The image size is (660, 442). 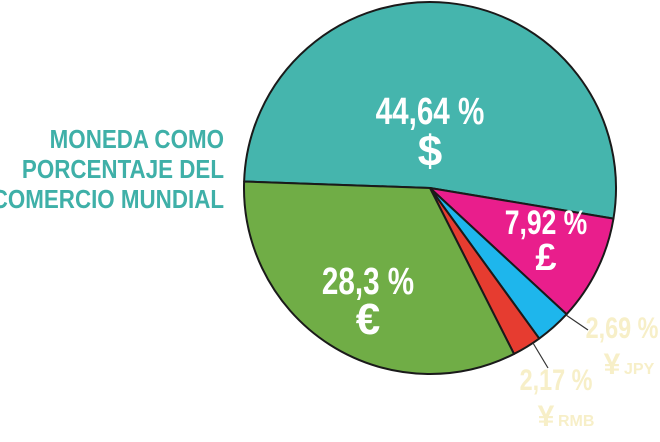 I want to click on slice-value-label-4: 2,17 %, so click(x=556, y=379).